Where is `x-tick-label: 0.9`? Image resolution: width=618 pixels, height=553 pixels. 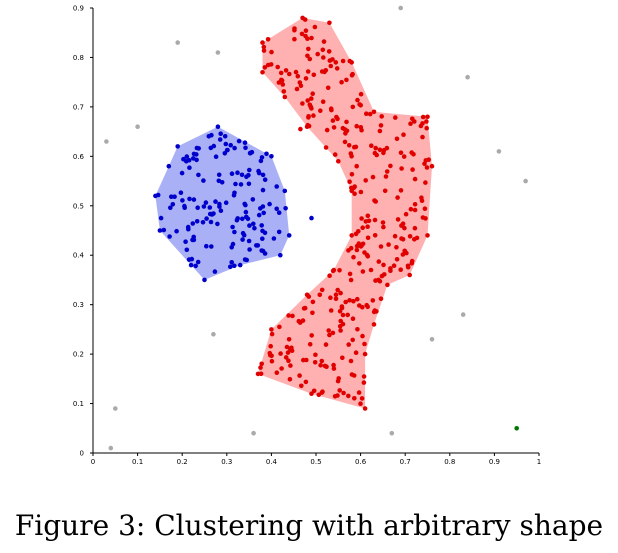
x-tick-label: 0.9 is located at coordinates (494, 462).